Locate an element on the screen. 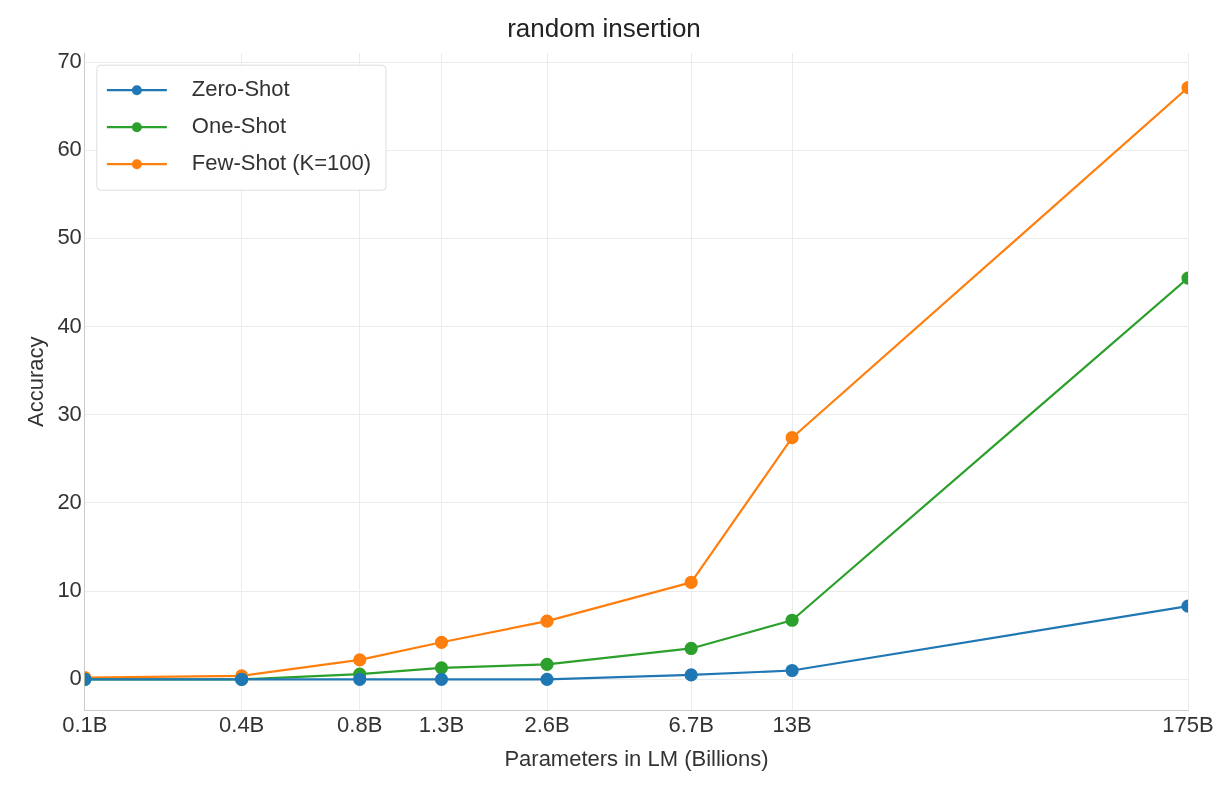 This screenshot has height=787, width=1224. y-tick-label: 40 is located at coordinates (69, 325).